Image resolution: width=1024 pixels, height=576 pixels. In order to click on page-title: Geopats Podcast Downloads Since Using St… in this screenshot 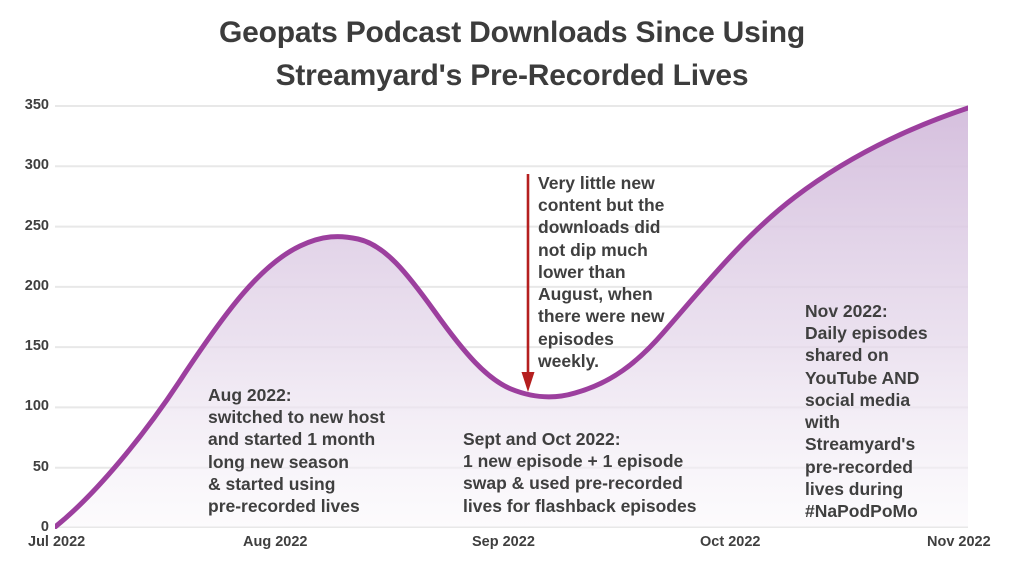, I will do `click(512, 54)`.